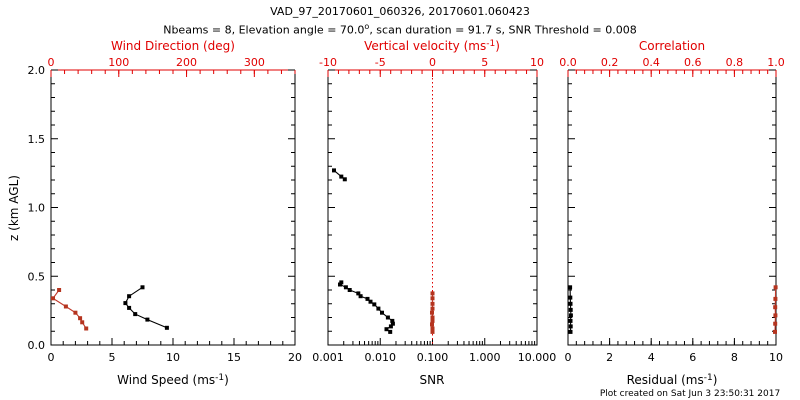 The width and height of the screenshot is (800, 400). Describe the element at coordinates (380, 62) in the screenshot. I see `panel2-top-xtick-label: -5` at that location.